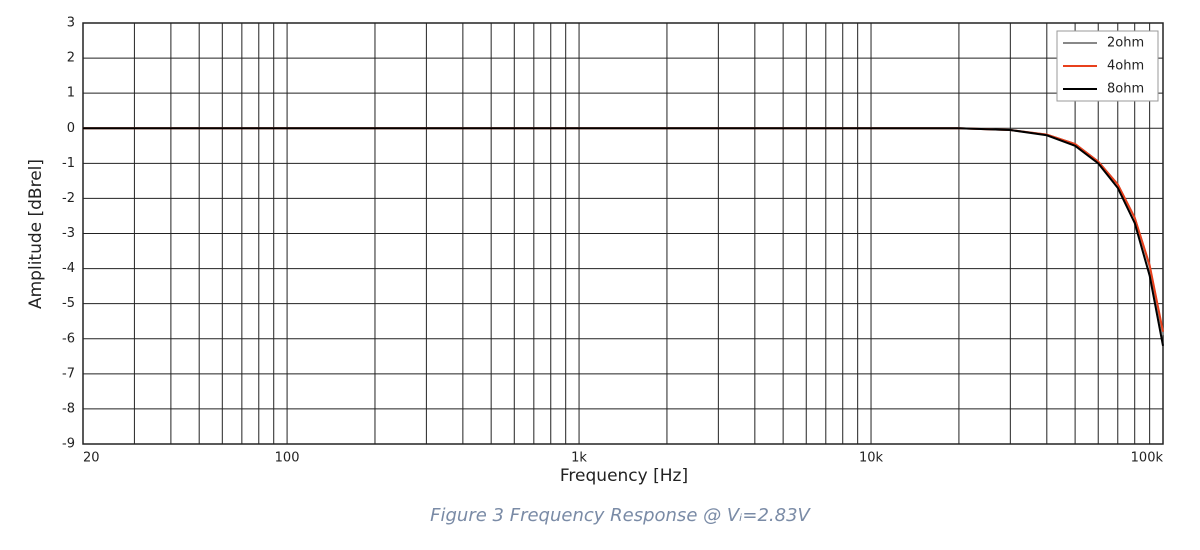 This screenshot has width=1200, height=550. I want to click on legend-label: 2ohm, so click(1125, 43).